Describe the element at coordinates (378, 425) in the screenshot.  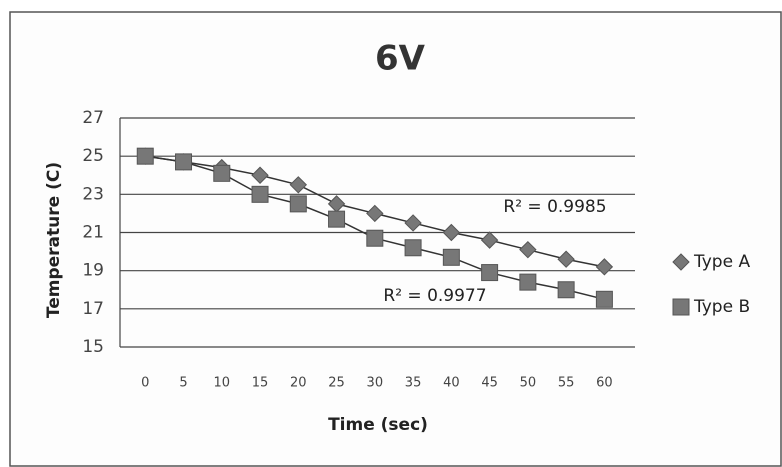
I see `x-axis-label: Time (sec)` at that location.